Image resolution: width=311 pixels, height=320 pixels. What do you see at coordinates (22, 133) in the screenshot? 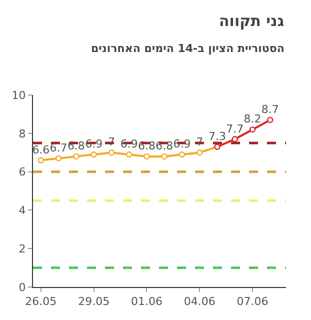
I see `y-tick-label: 8` at bounding box center [22, 133].